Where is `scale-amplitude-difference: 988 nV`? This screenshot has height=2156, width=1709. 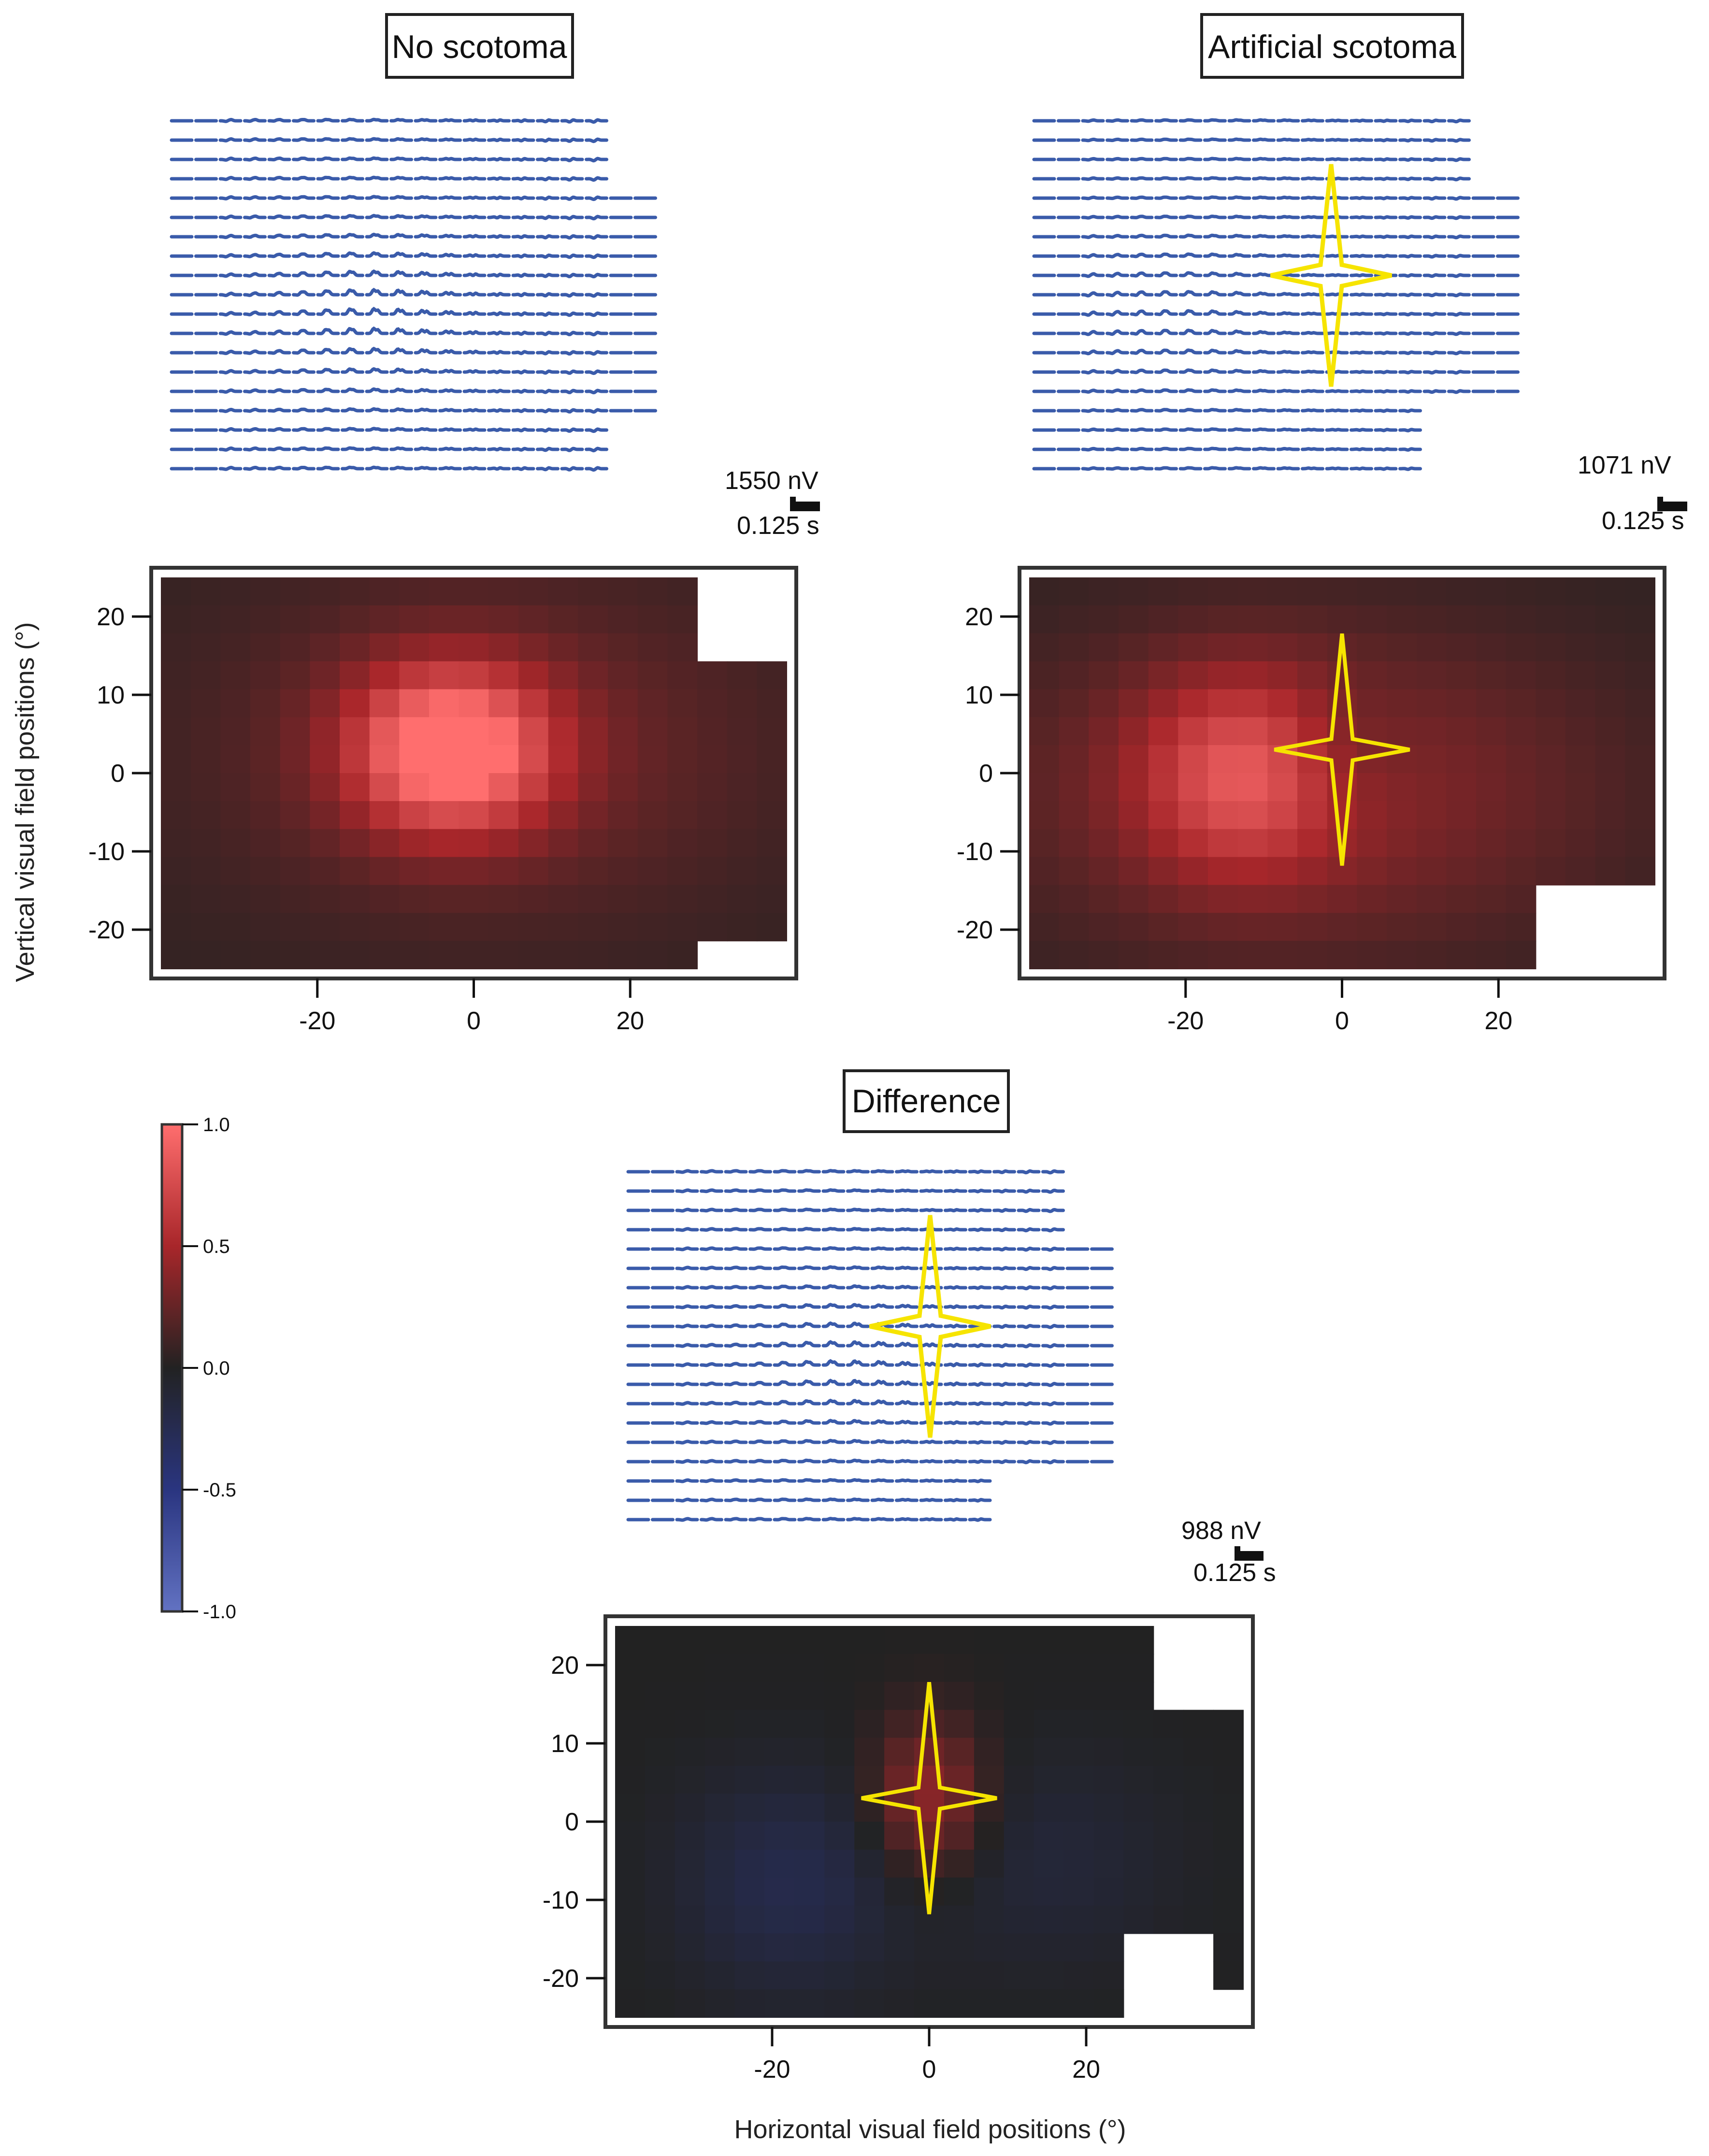 scale-amplitude-difference: 988 nV is located at coordinates (1221, 1531).